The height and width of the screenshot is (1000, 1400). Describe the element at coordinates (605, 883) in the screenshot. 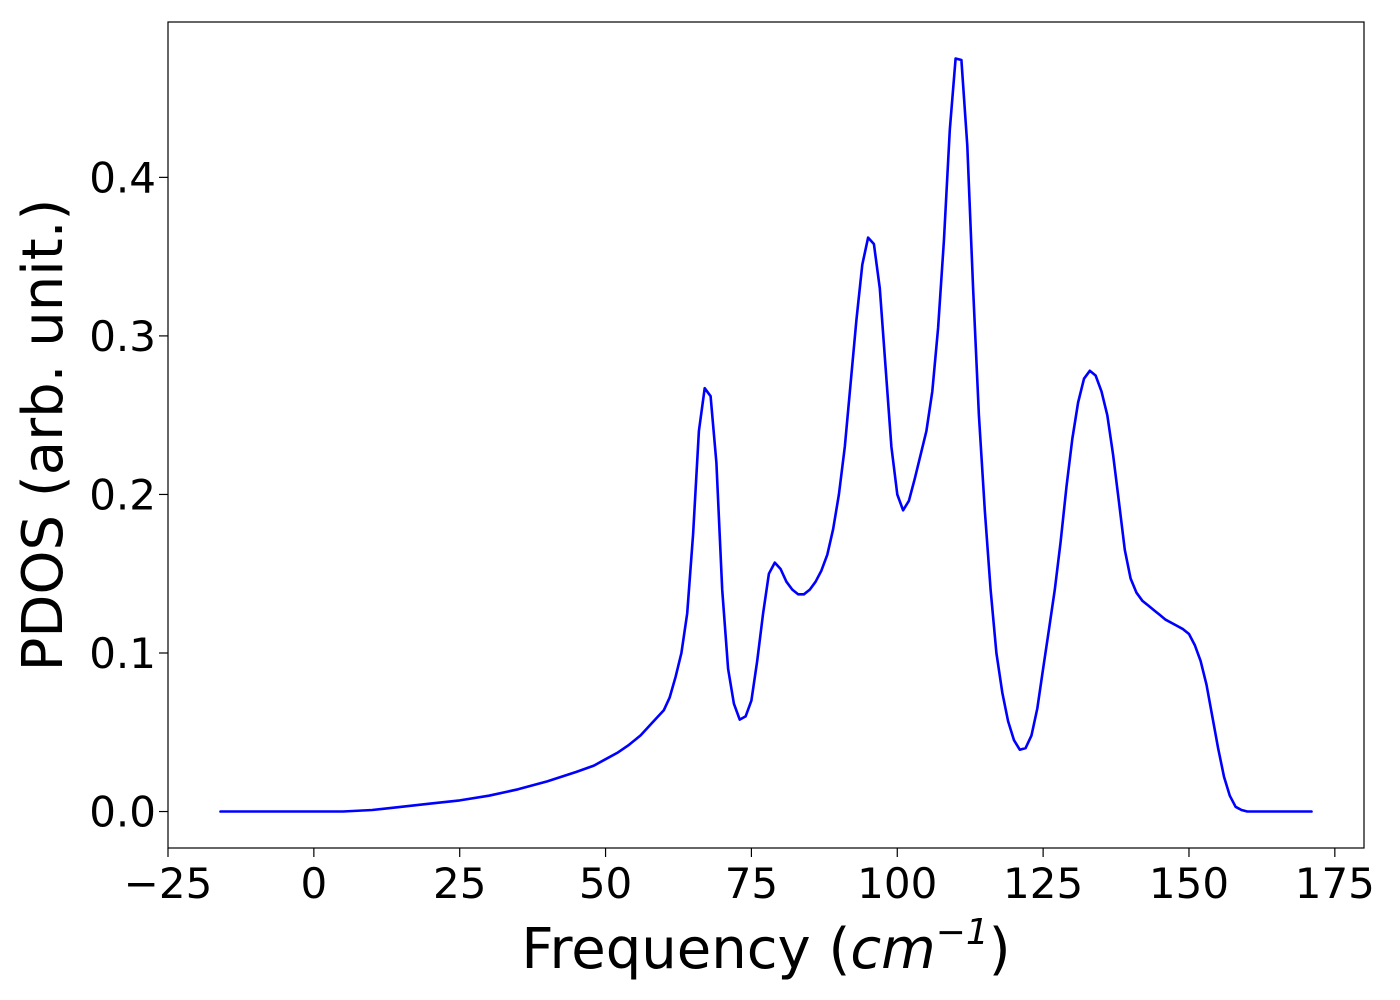

I see `x-tick-label: 50` at that location.